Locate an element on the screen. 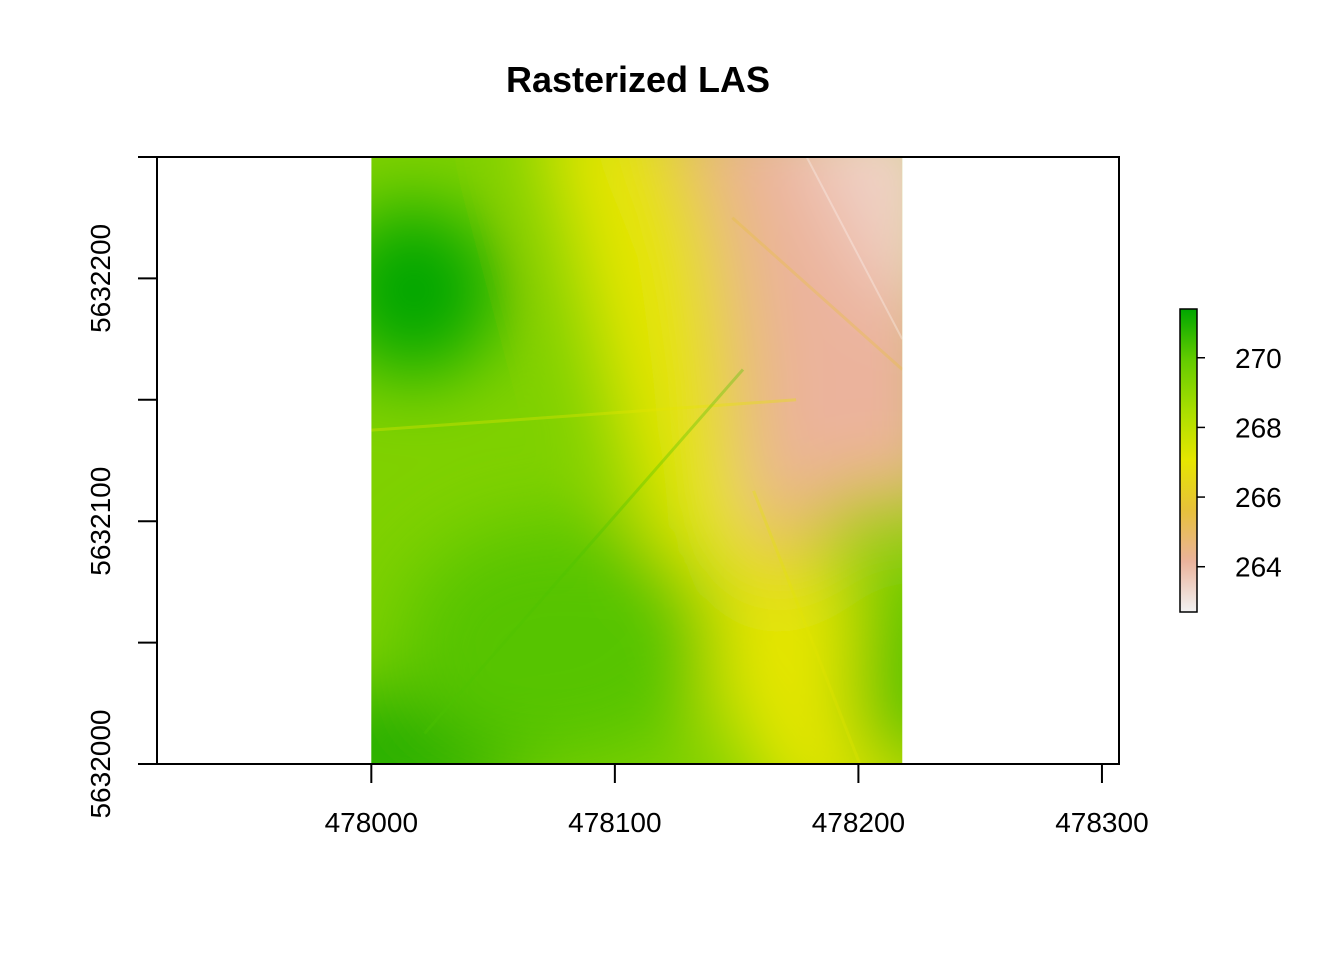 Image resolution: width=1344 pixels, height=960 pixels. legend-tick-label: 266 is located at coordinates (1258, 497).